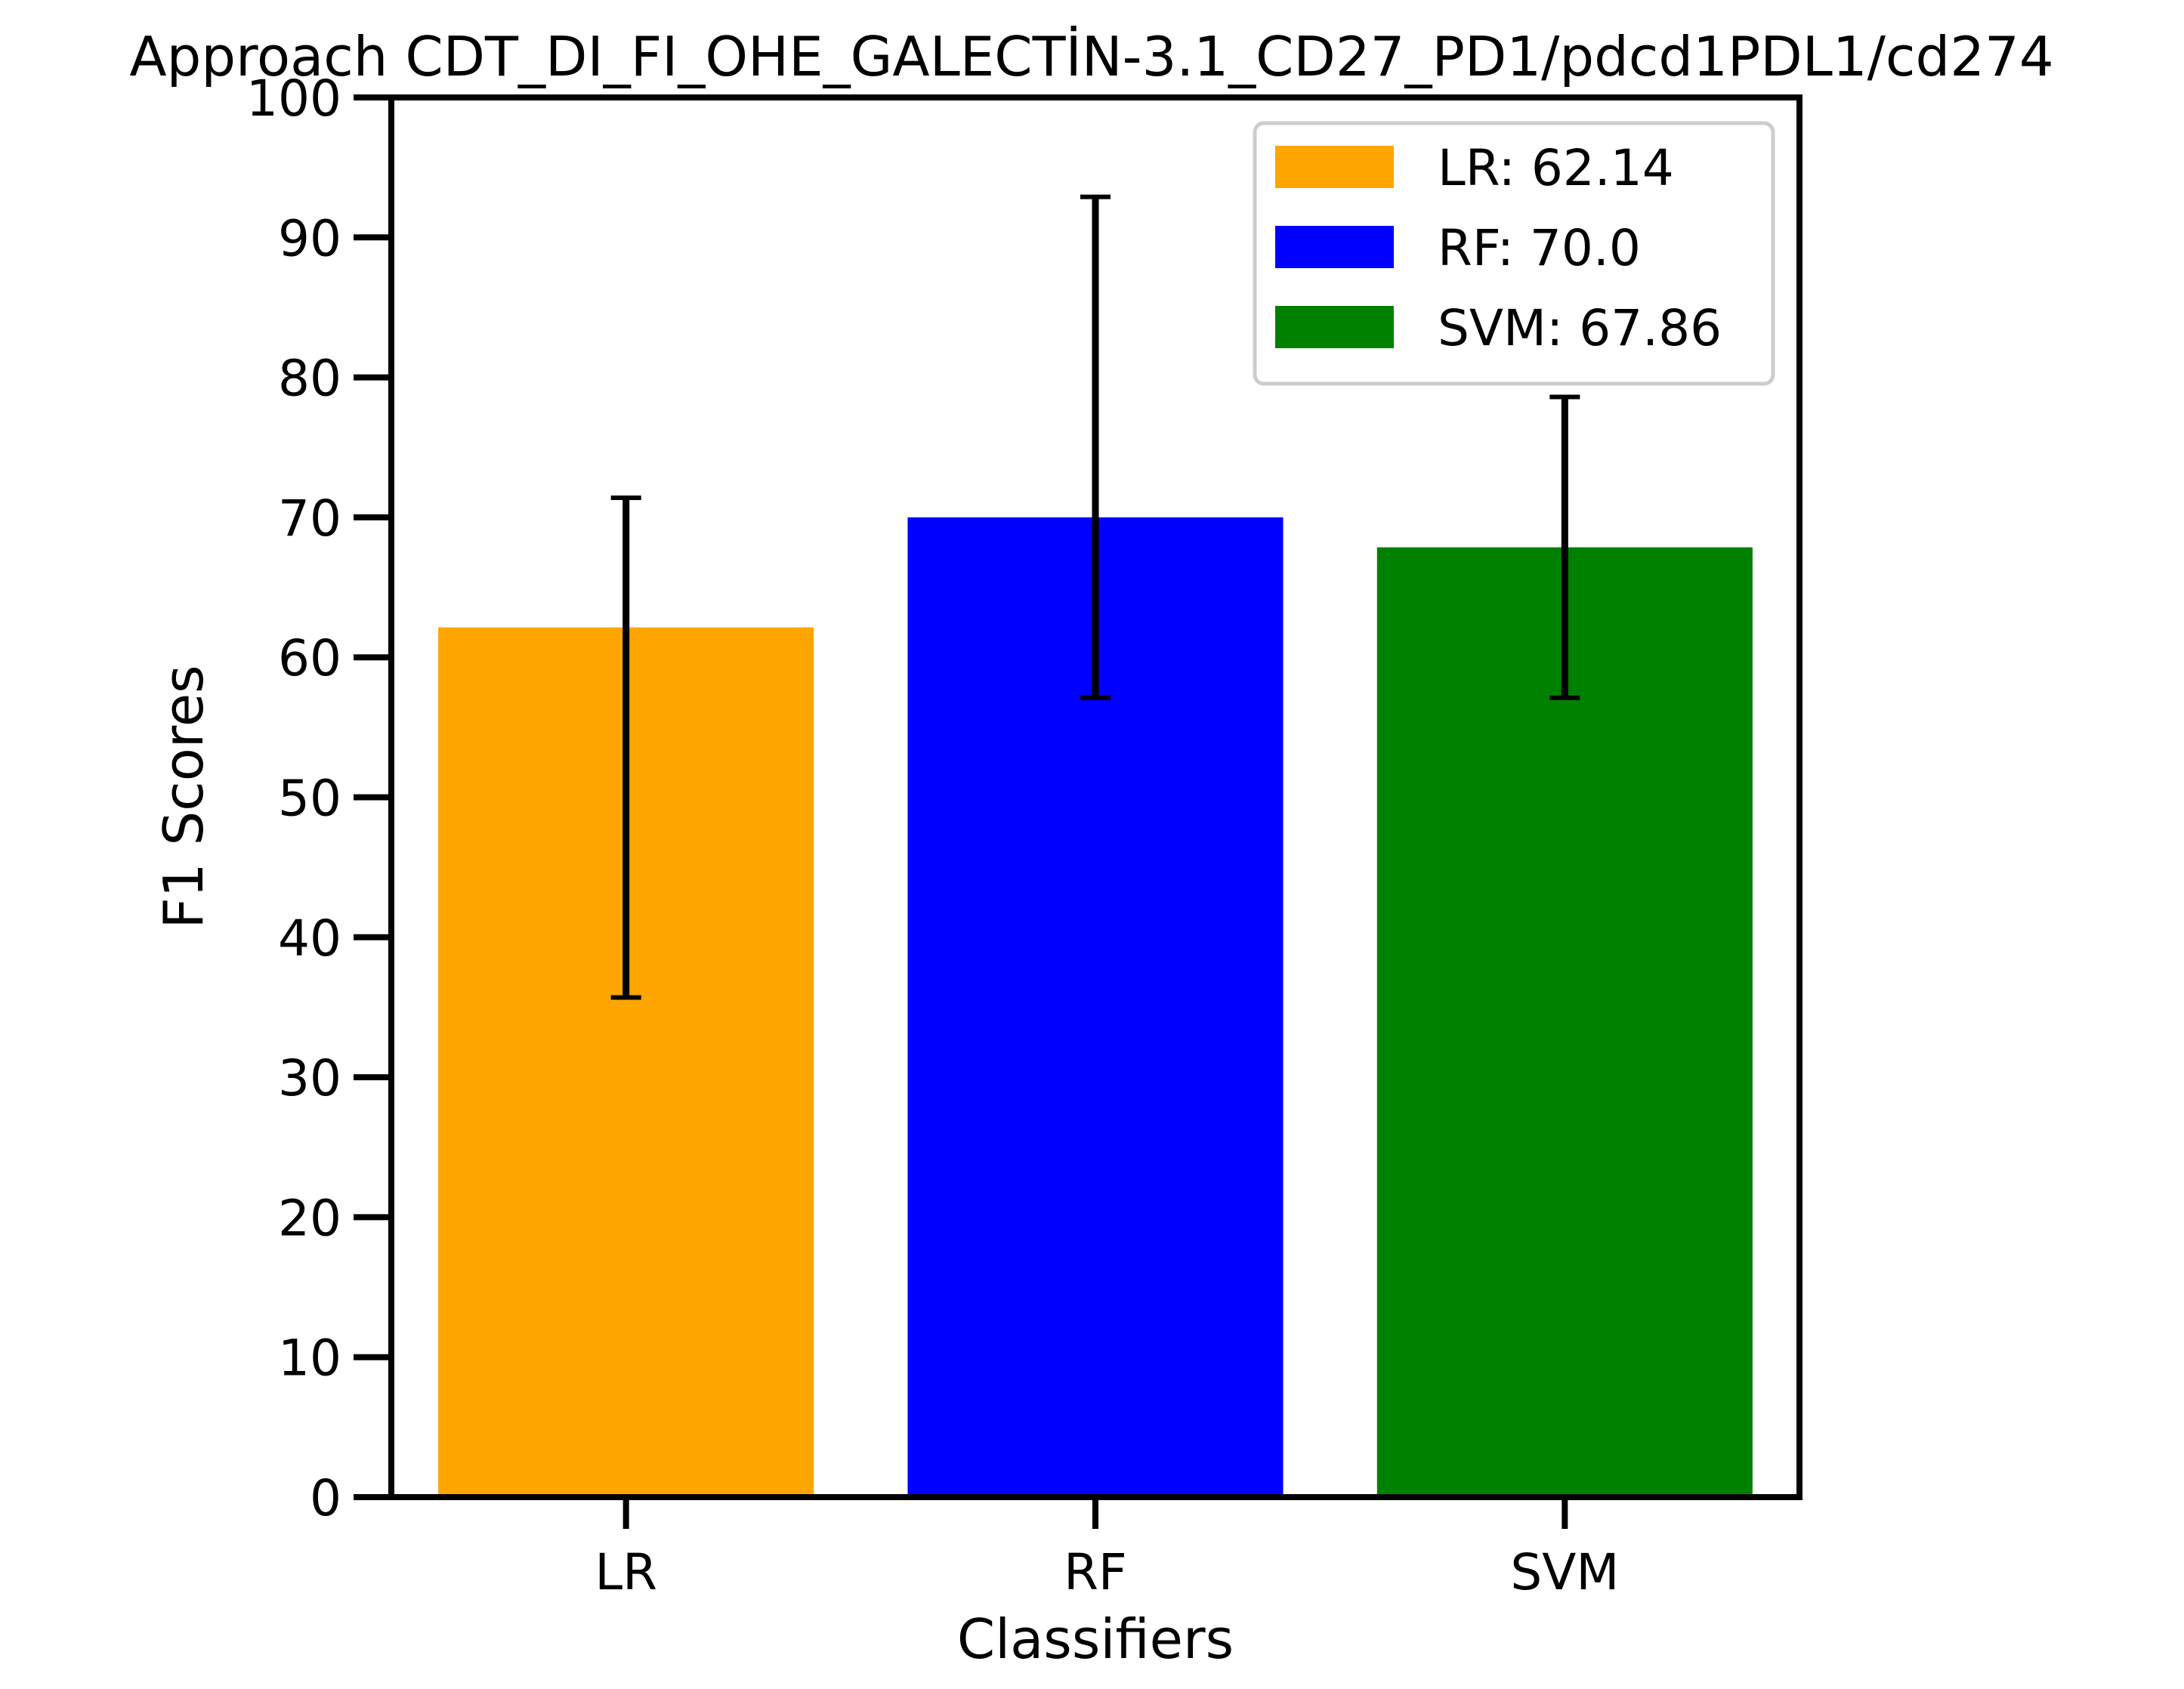 Image resolution: width=2184 pixels, height=1689 pixels. I want to click on legend-label-svm: SVM: 67.86, so click(1580, 328).